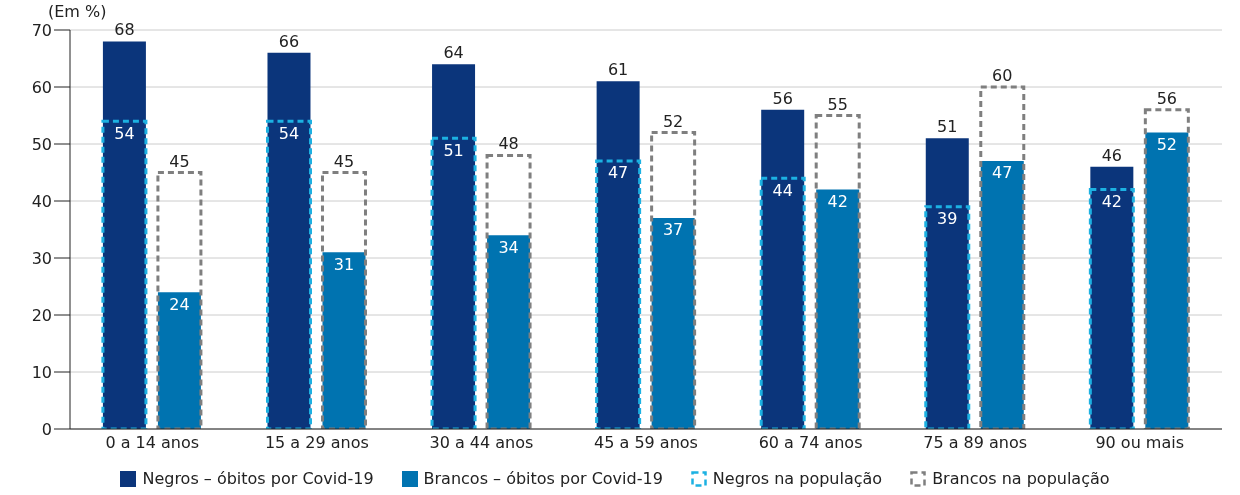 The height and width of the screenshot is (495, 1240). Describe the element at coordinates (41, 315) in the screenshot. I see `y-tick-label: 20` at that location.